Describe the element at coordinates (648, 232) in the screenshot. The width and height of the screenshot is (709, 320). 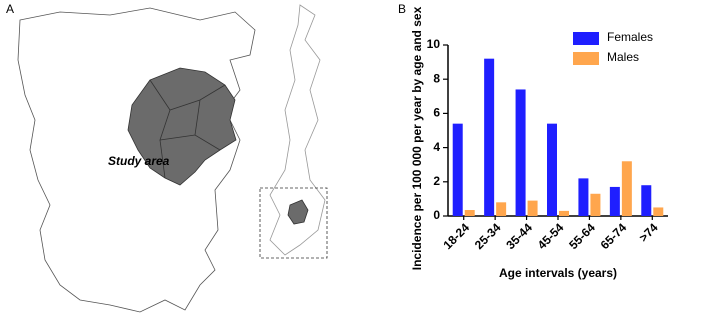
I see `x-tick-label: >74` at that location.